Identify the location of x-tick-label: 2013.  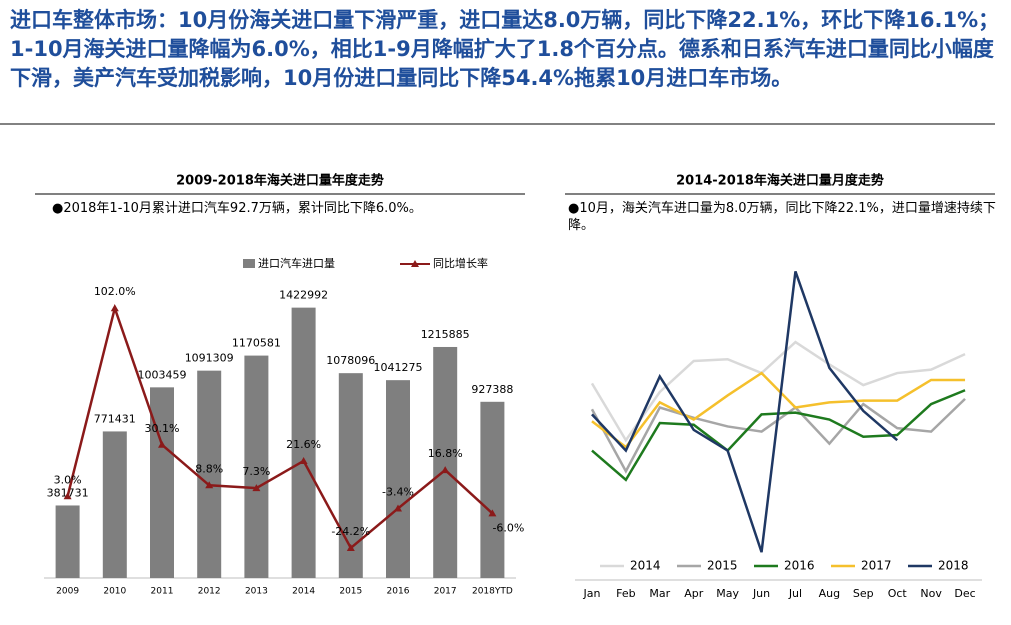
(256, 592).